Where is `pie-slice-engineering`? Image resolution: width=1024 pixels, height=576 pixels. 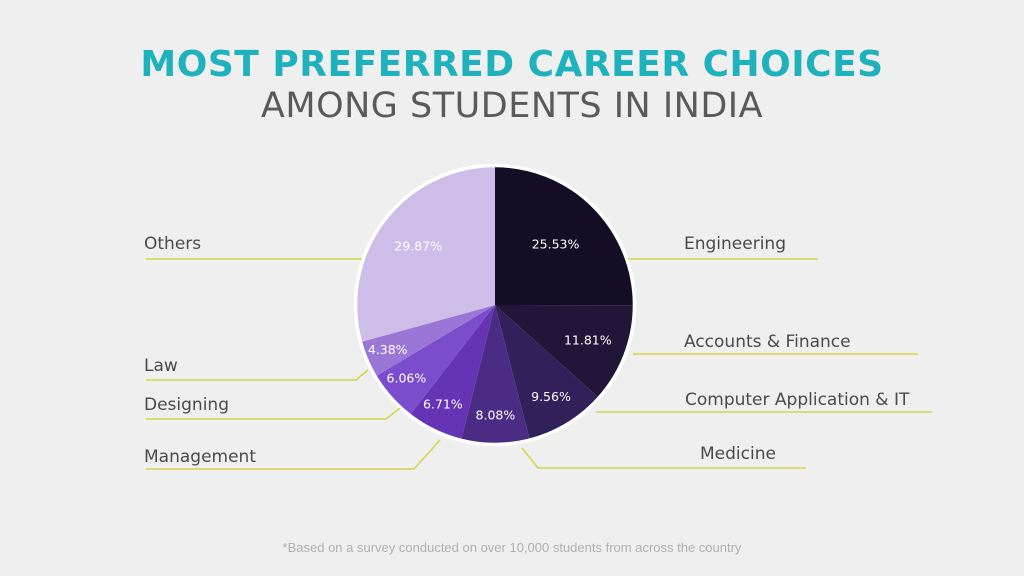
pie-slice-engineering is located at coordinates (564, 236).